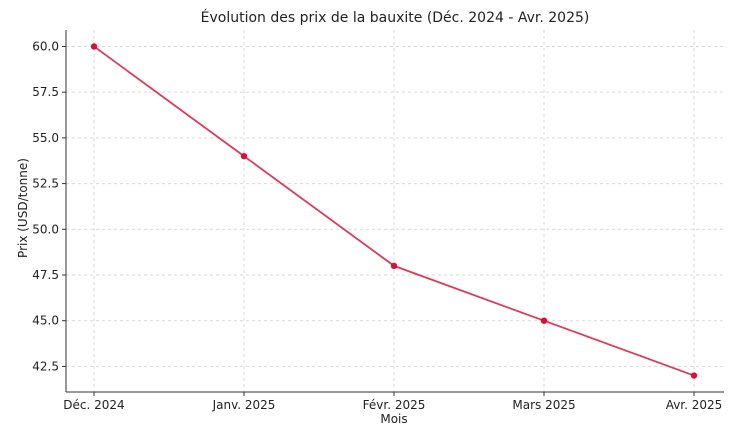 Image resolution: width=750 pixels, height=430 pixels. What do you see at coordinates (23, 208) in the screenshot?
I see `y-axis-label: Prix (USD/tonne)` at bounding box center [23, 208].